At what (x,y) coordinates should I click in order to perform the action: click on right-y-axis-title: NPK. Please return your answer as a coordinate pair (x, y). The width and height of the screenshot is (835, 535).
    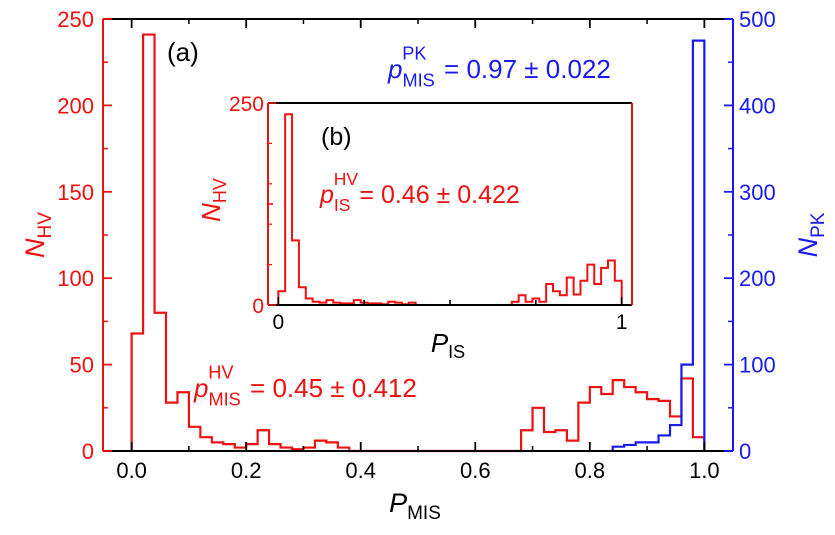
    Looking at the image, I should click on (811, 234).